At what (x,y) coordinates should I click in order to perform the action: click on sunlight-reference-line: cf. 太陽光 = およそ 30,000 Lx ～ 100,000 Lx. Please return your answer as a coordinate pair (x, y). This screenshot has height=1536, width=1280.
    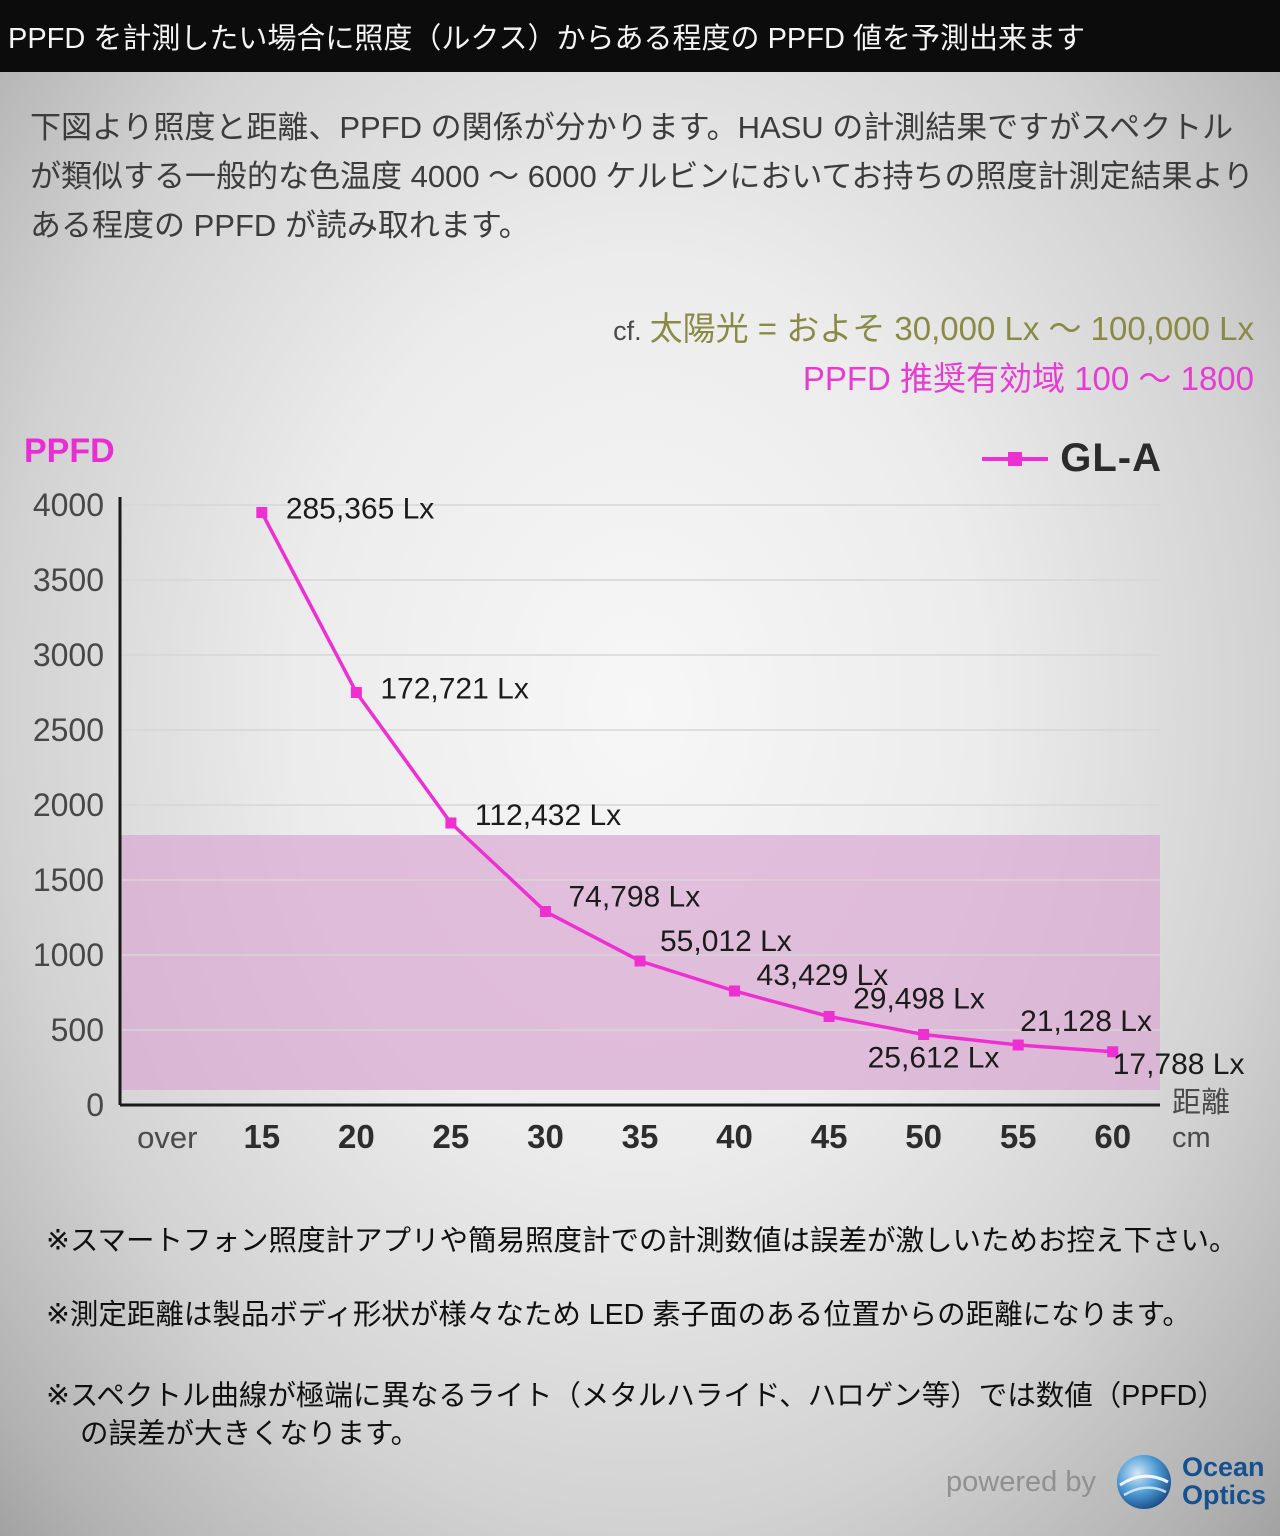
    Looking at the image, I should click on (933, 326).